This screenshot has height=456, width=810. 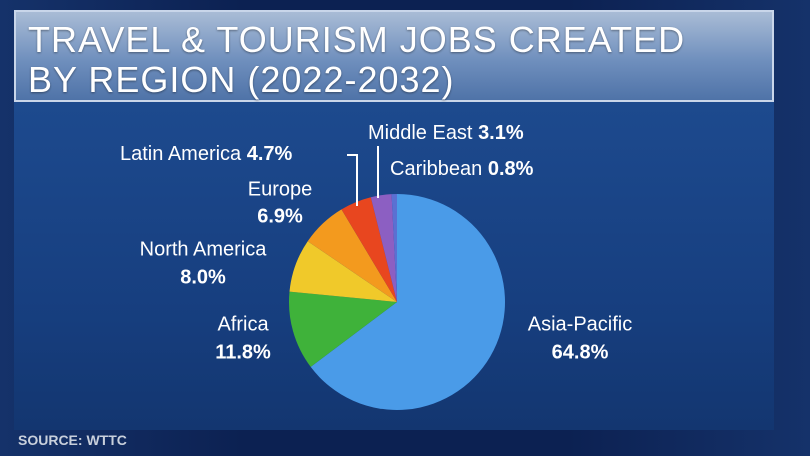 I want to click on category-label: Asia-Pacific, so click(x=580, y=324).